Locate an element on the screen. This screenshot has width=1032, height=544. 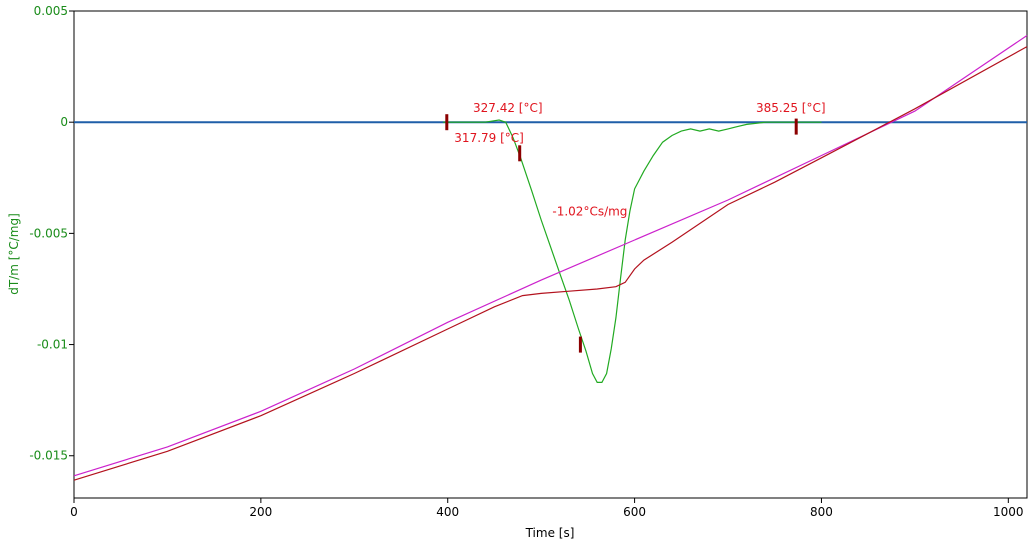
x-tick-label: 600 is located at coordinates (634, 512).